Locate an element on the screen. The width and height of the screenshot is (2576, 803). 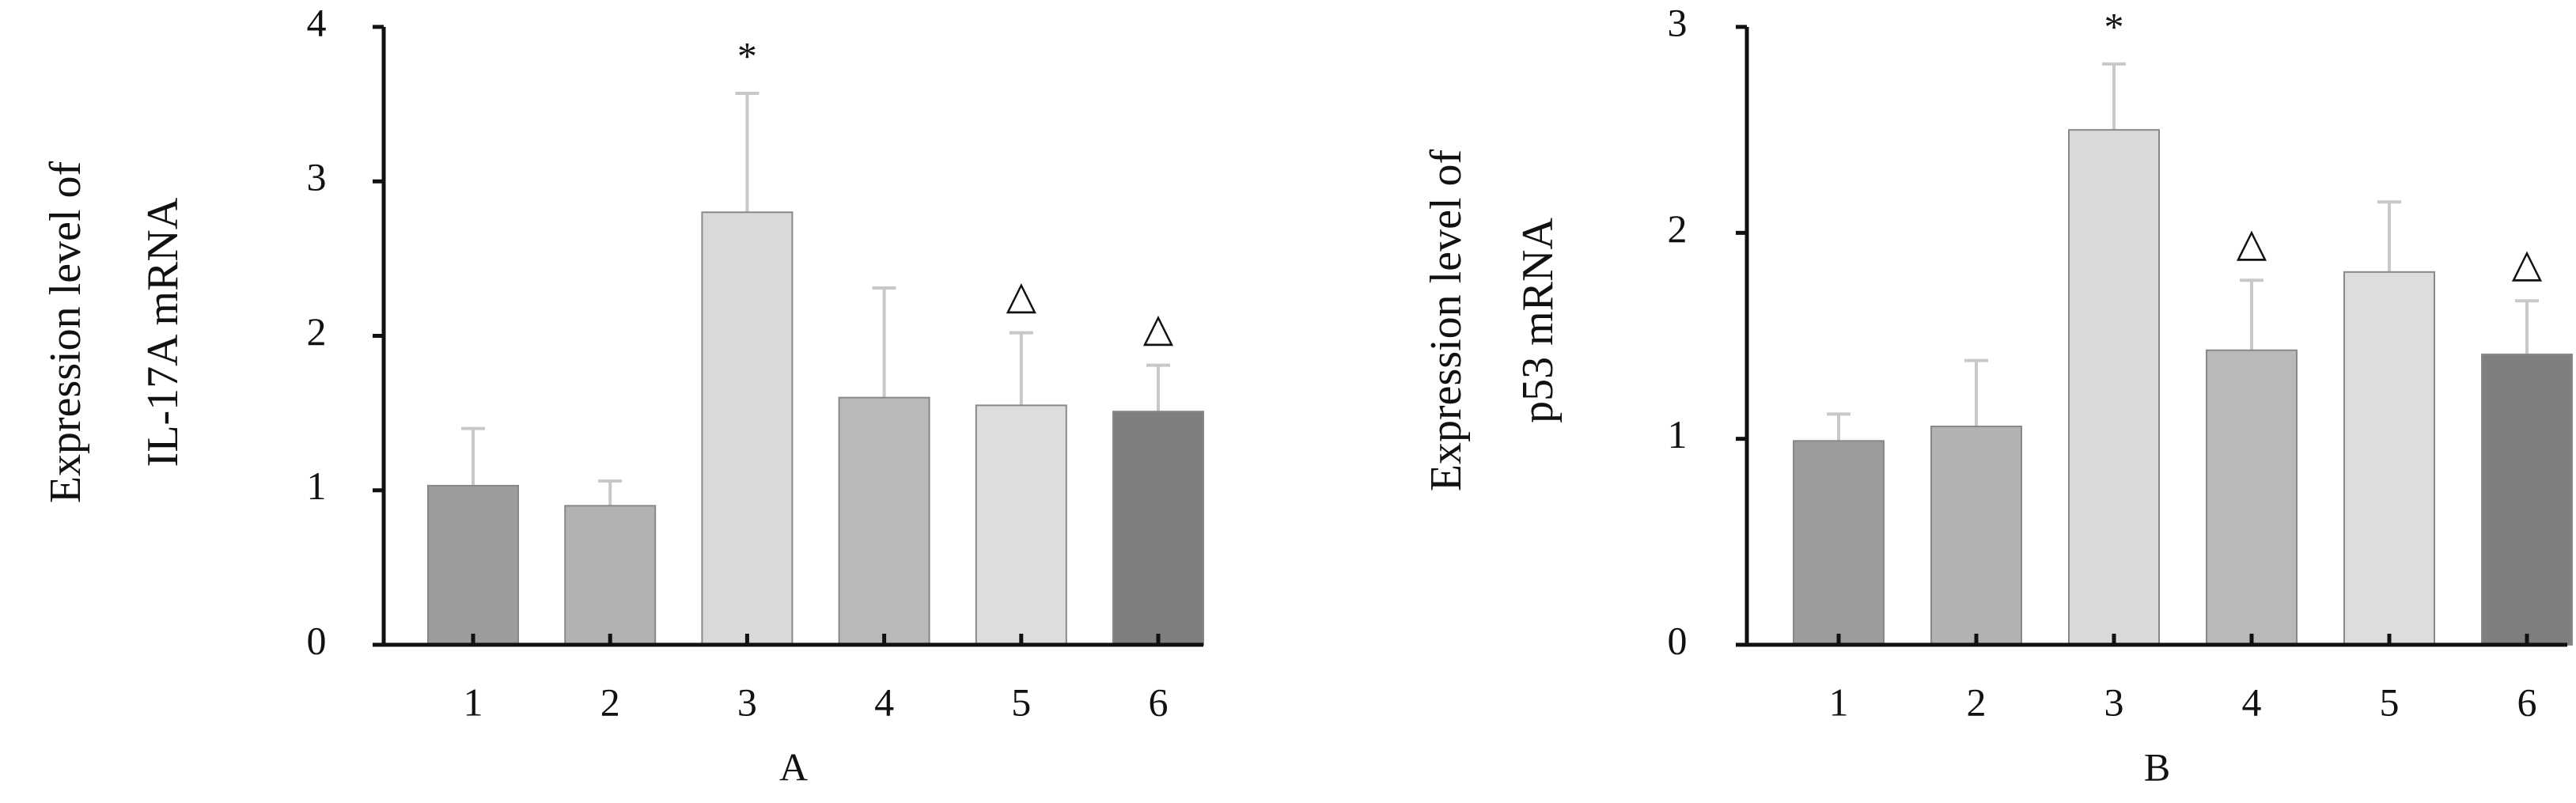
y-tick-label: 4 is located at coordinates (317, 22).